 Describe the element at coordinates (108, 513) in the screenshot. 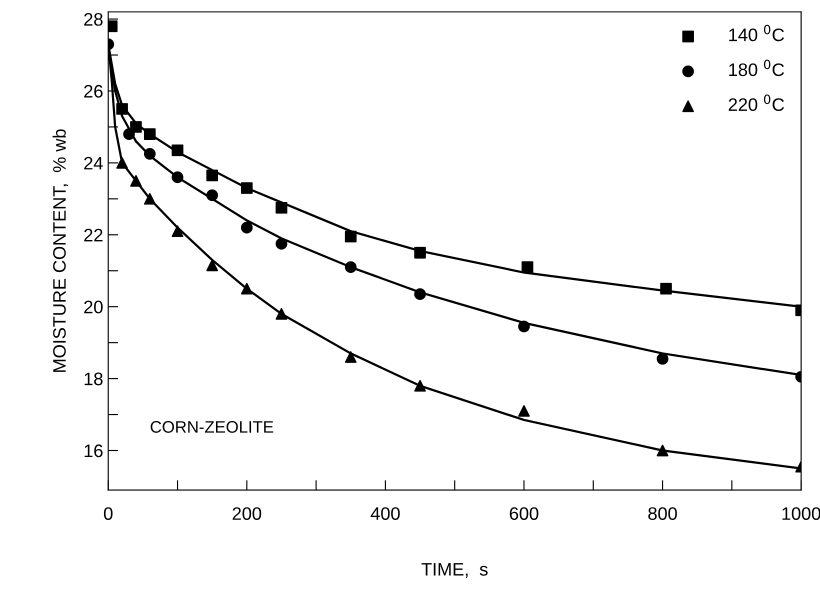

I see `x-tick-label: 0` at that location.